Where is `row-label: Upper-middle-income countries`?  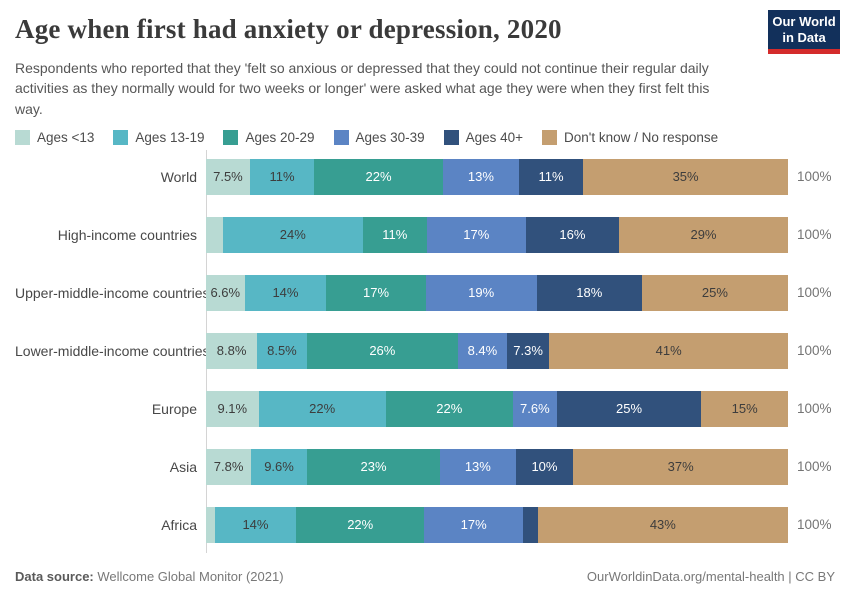 row-label: Upper-middle-income countries is located at coordinates (112, 292).